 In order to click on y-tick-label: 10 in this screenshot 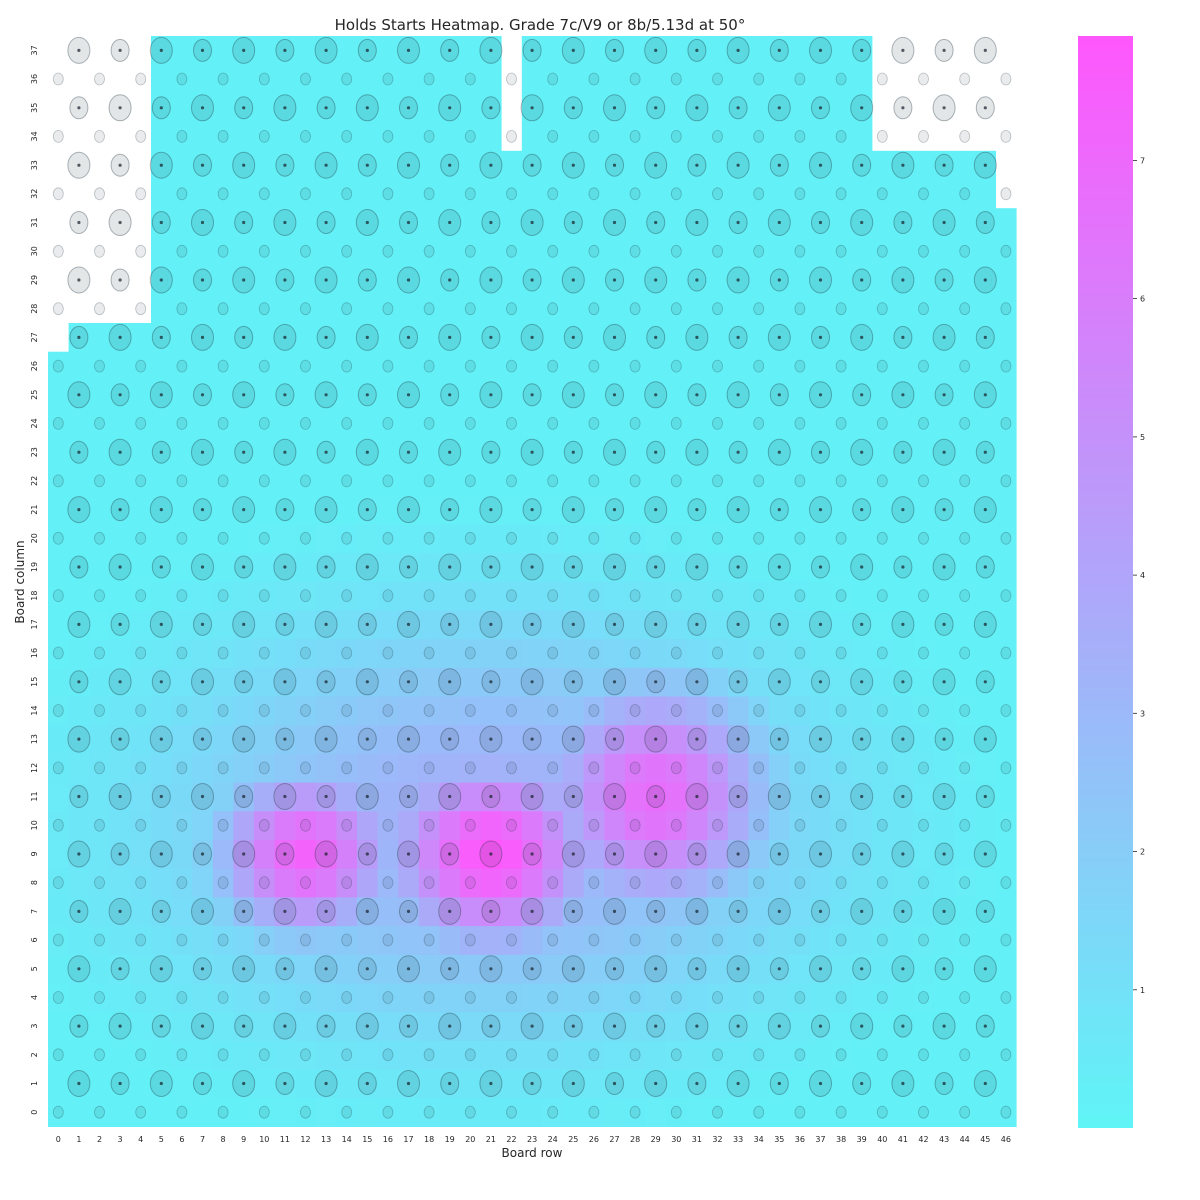, I will do `click(34, 825)`.